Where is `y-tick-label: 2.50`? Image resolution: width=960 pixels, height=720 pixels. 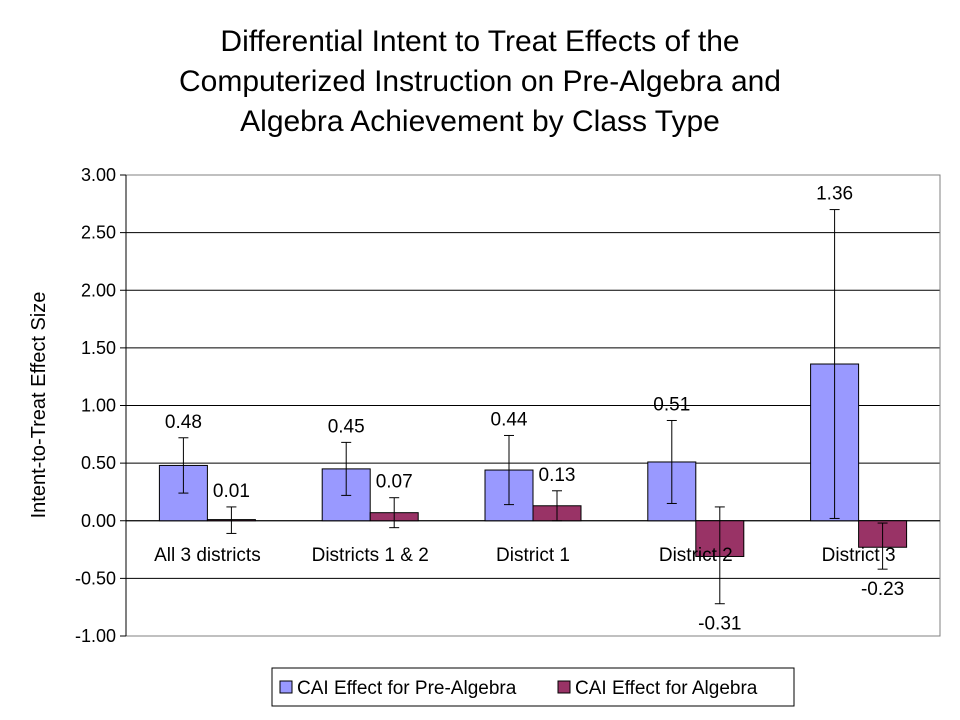 y-tick-label: 2.50 is located at coordinates (98, 233).